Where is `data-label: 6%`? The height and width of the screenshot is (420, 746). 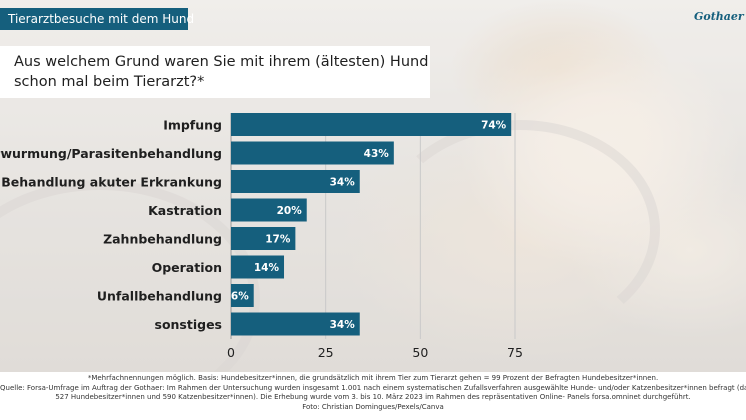
data-label: 6% is located at coordinates (240, 297).